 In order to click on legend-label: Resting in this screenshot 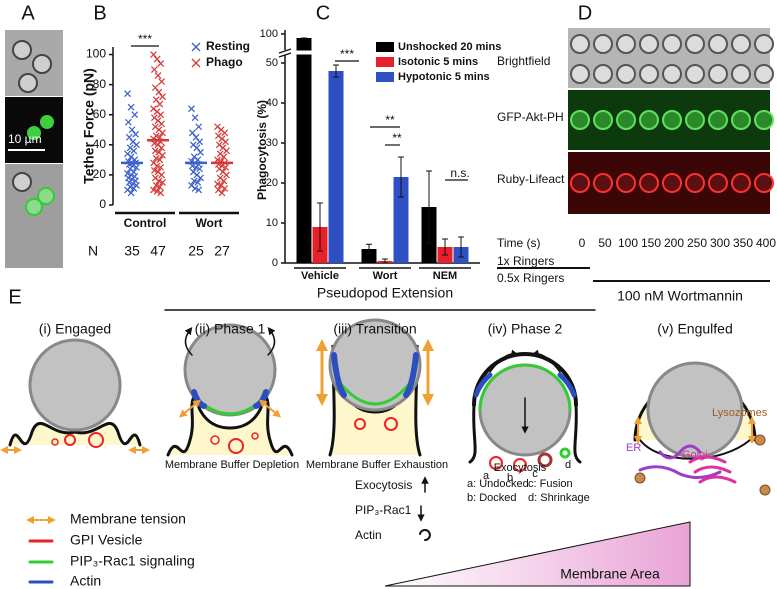, I will do `click(228, 46)`.